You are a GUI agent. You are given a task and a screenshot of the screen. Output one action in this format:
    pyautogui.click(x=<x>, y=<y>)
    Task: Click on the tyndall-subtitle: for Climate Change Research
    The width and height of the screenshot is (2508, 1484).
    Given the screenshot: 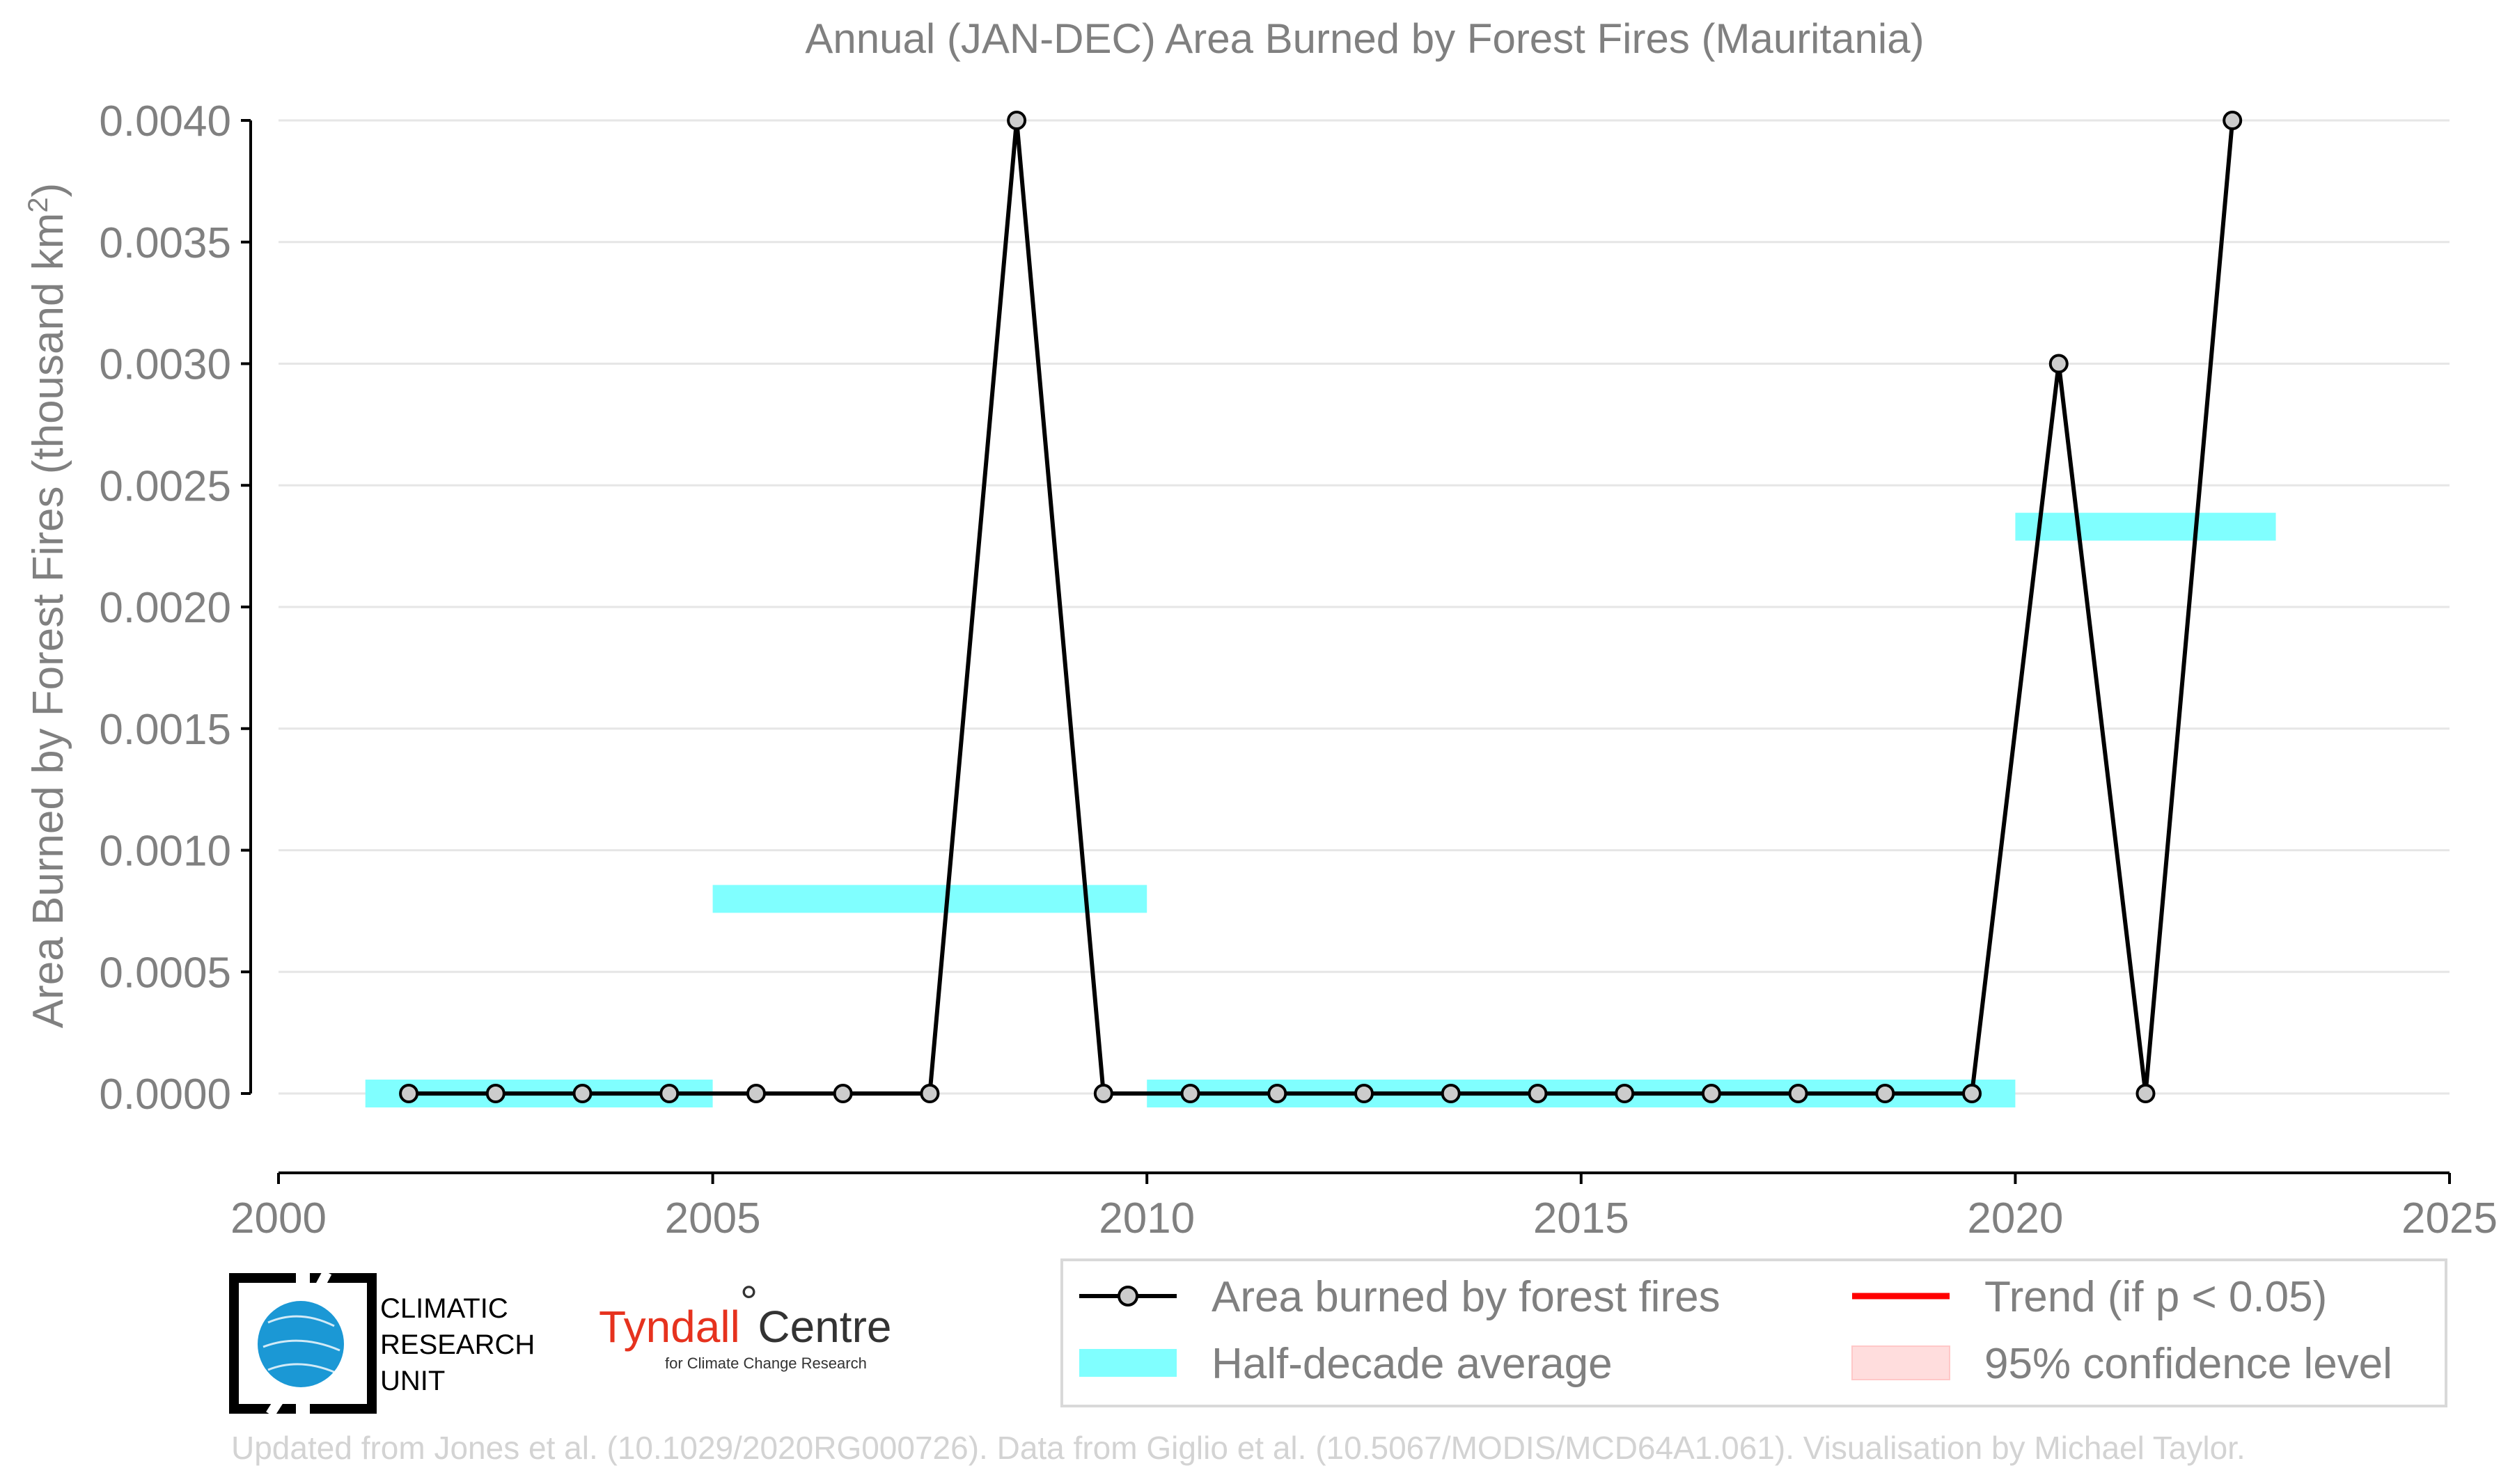 What is the action you would take?
    pyautogui.click(x=766, y=1363)
    